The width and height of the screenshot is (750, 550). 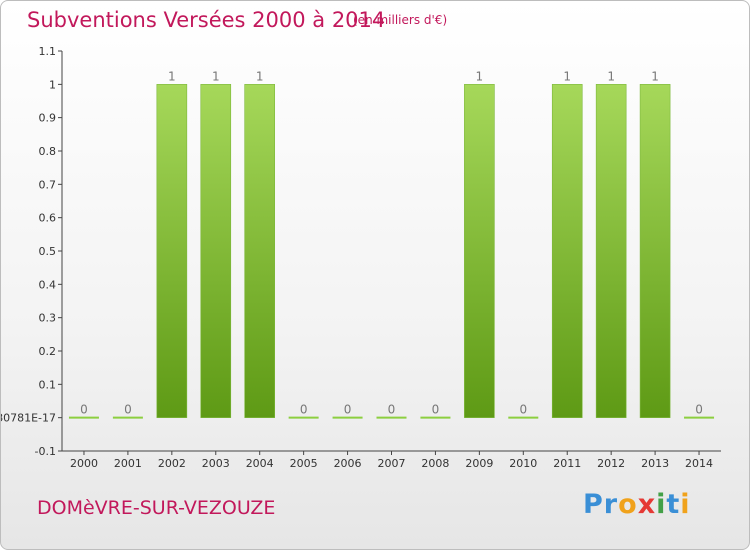 What do you see at coordinates (304, 463) in the screenshot?
I see `x-tick-label: 2005` at bounding box center [304, 463].